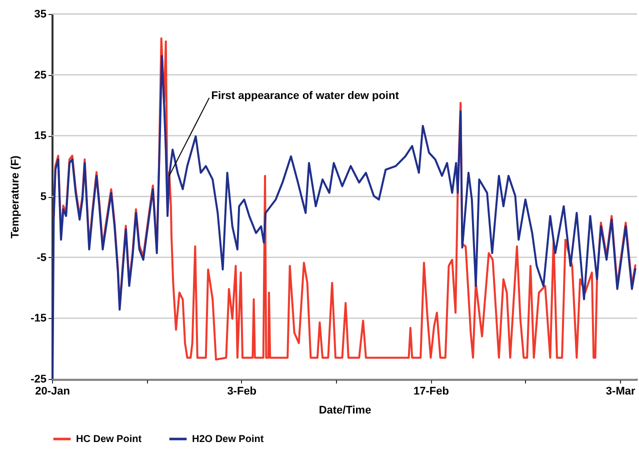 The width and height of the screenshot is (639, 454). I want to click on x-tick-label: 17-Feb, so click(431, 392).